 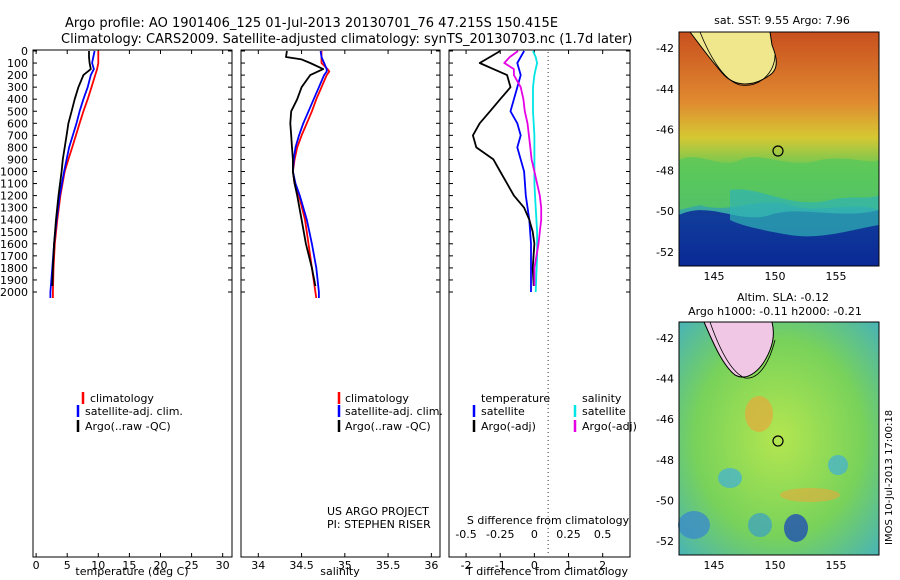 I want to click on legend-title-temperature: temperature, so click(x=515, y=398).